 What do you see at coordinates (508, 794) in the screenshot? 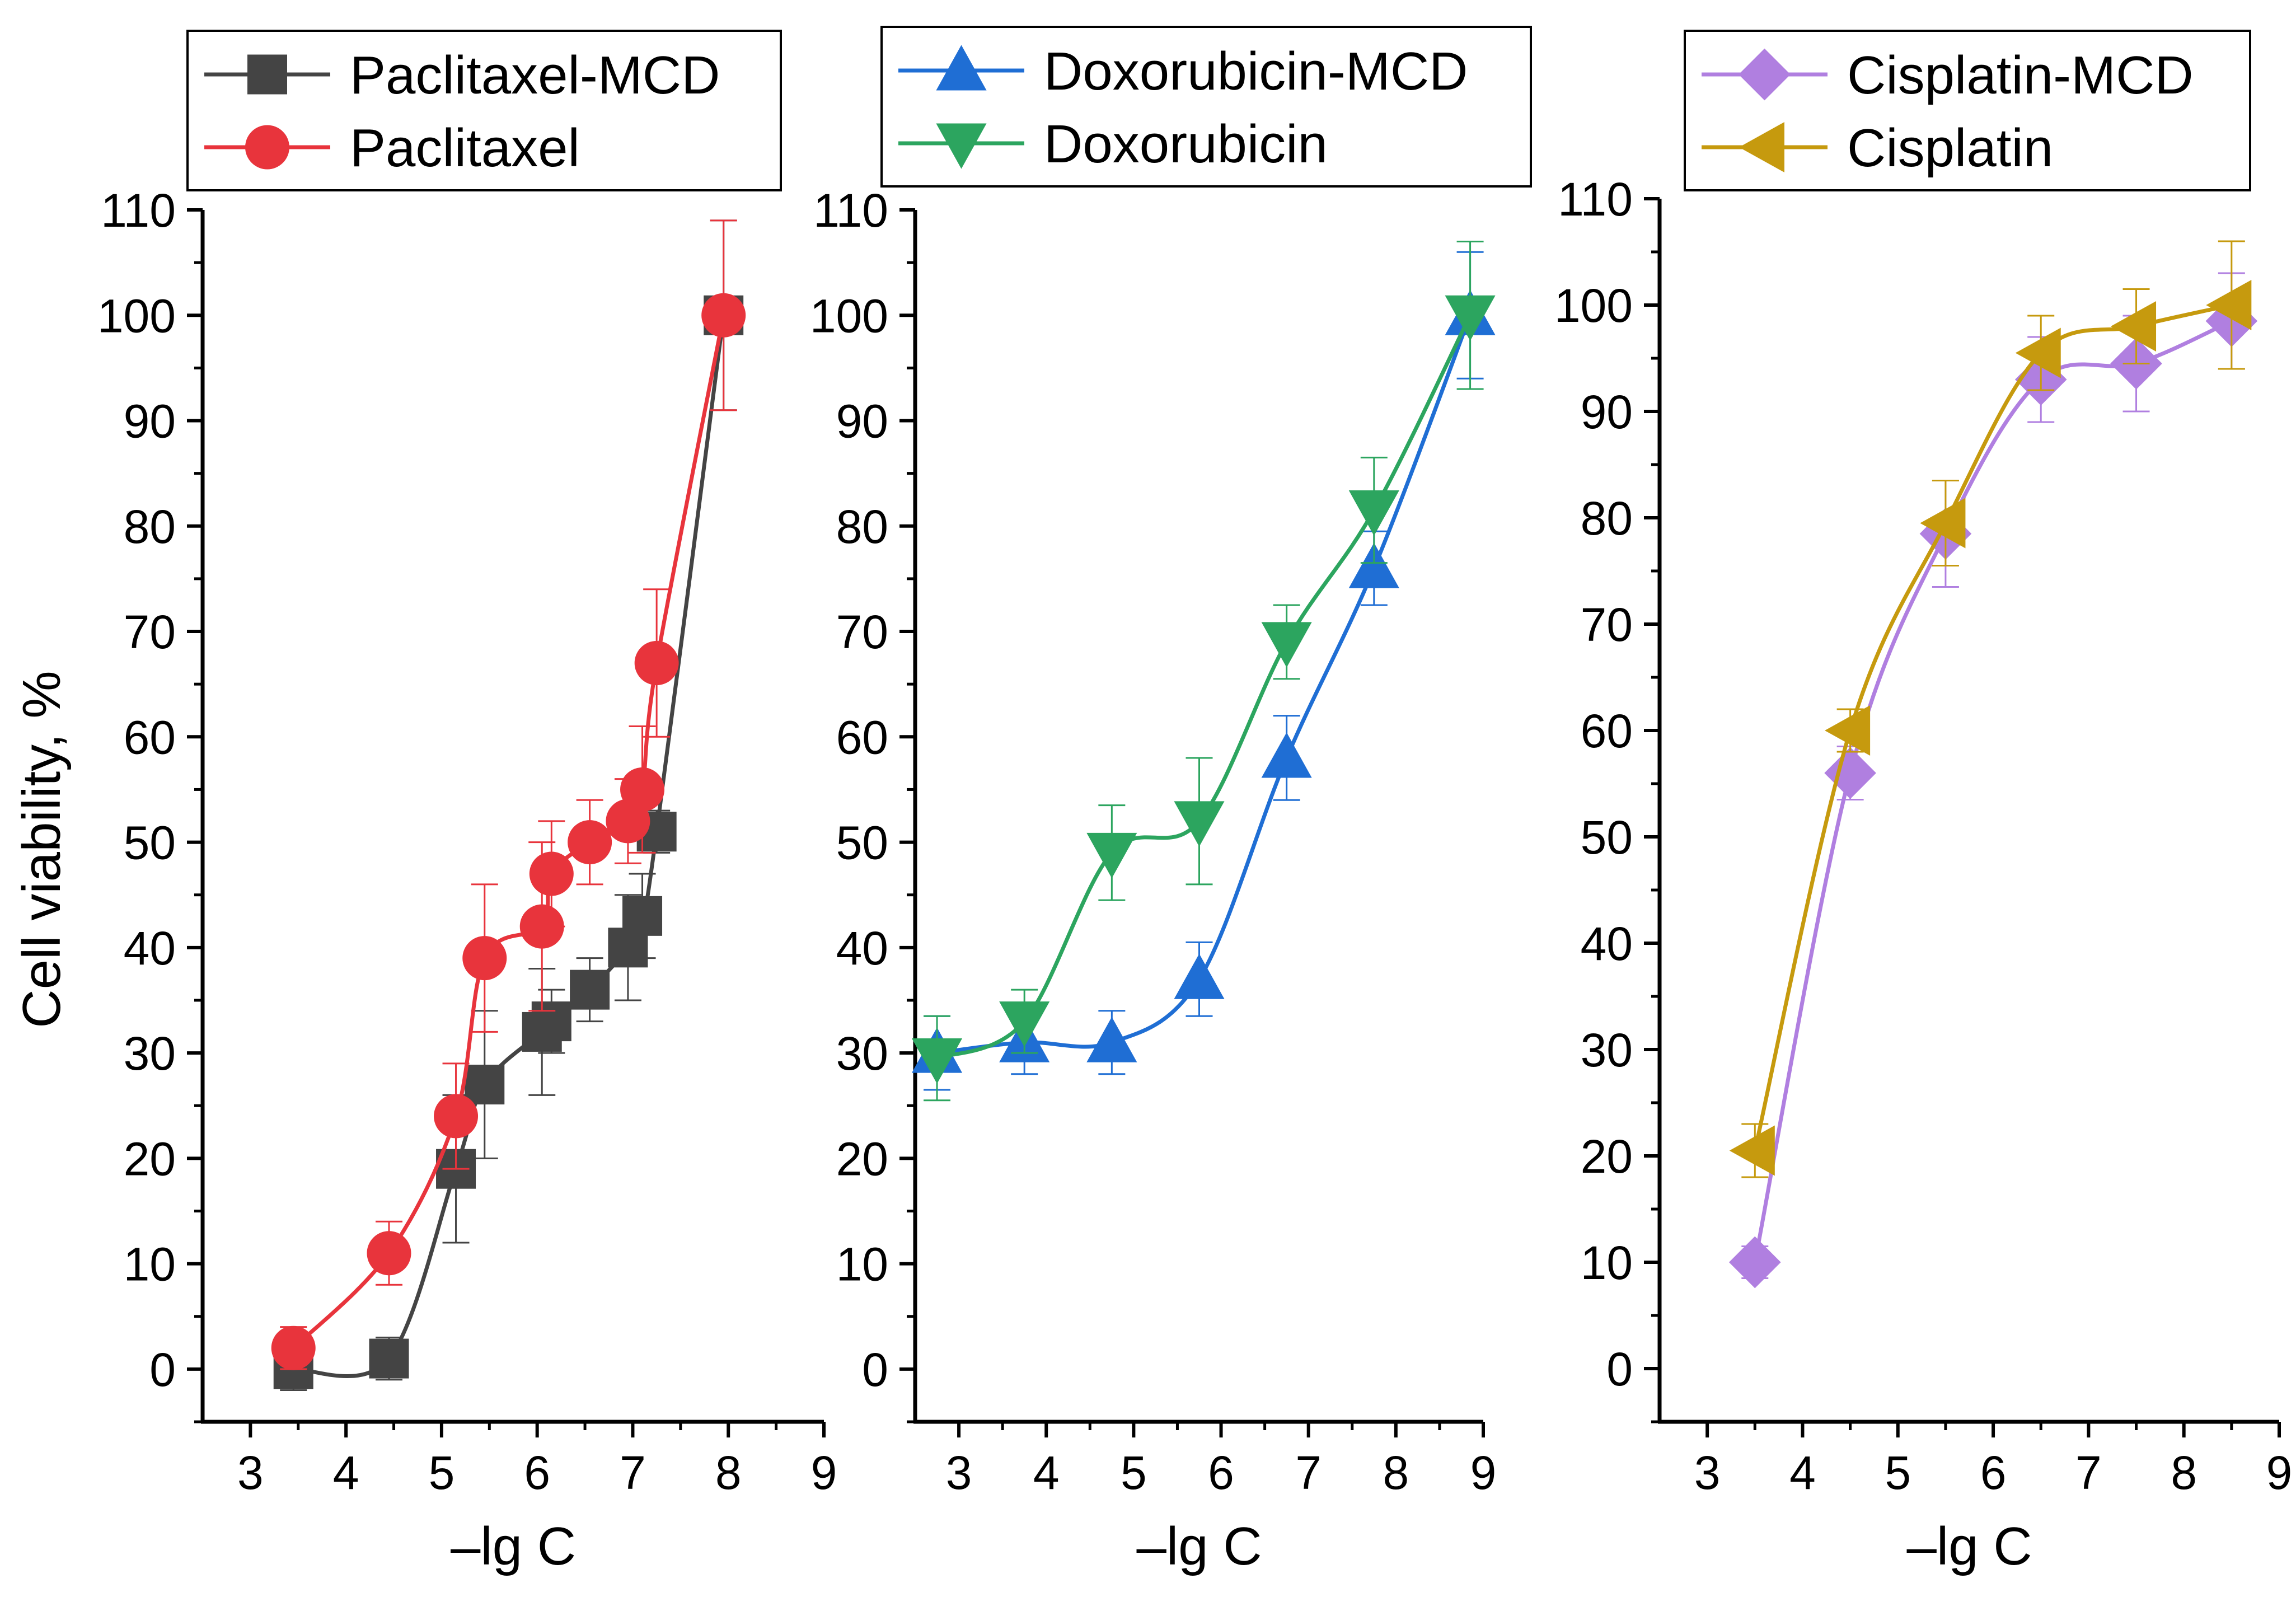
I see `series-paclitaxel` at bounding box center [508, 794].